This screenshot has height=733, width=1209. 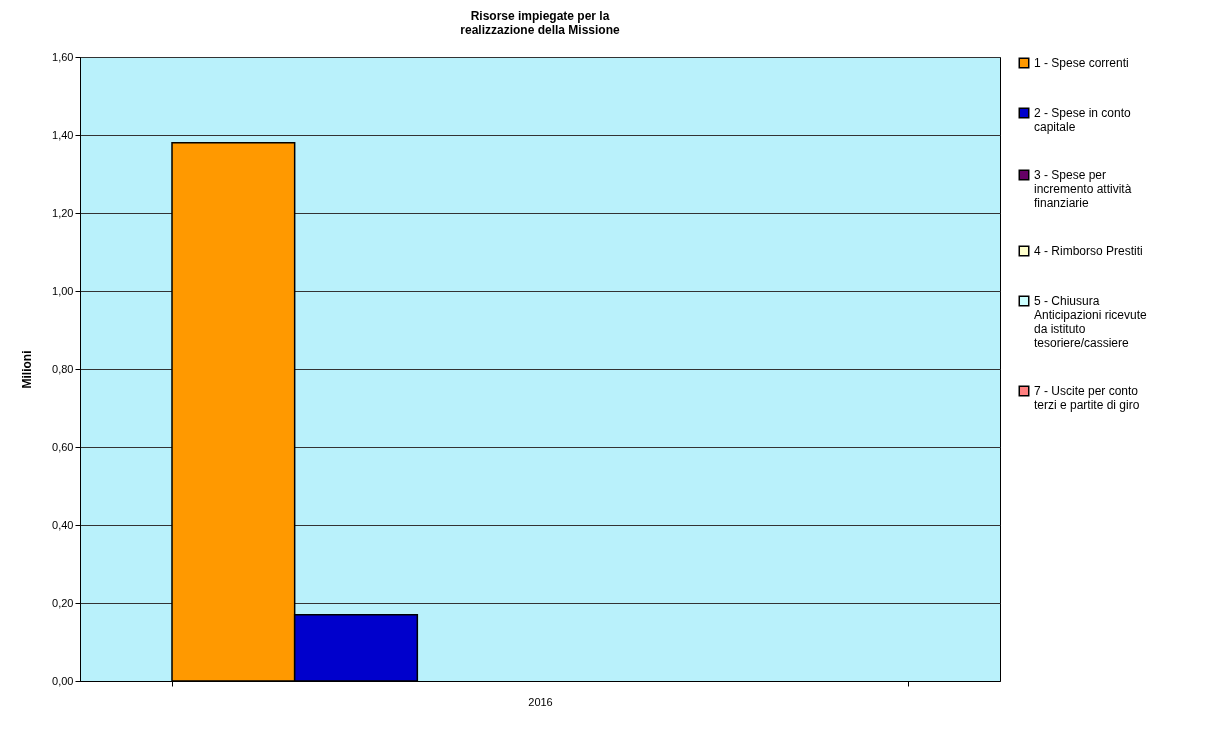 What do you see at coordinates (540, 701) in the screenshot?
I see `x-tick-label: 2016` at bounding box center [540, 701].